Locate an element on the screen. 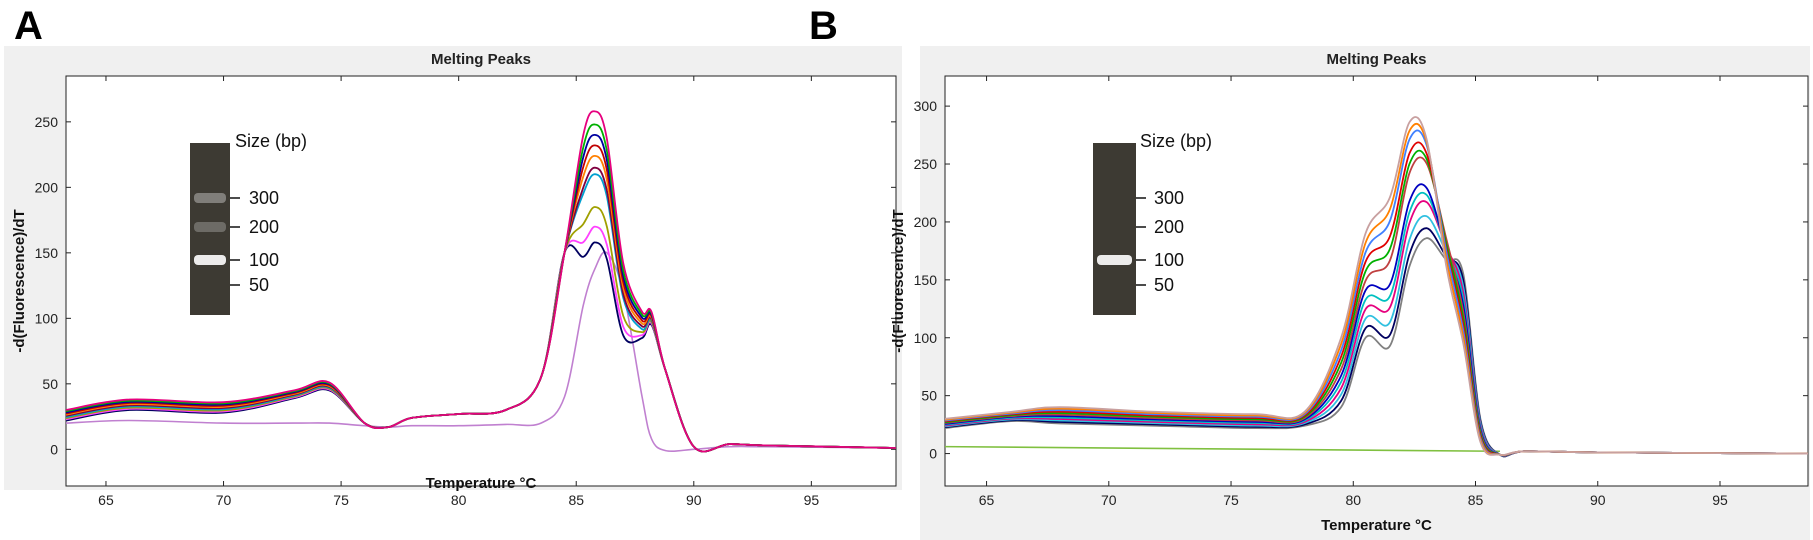 The image size is (1813, 540). series-line-flat is located at coordinates (1222, 449).